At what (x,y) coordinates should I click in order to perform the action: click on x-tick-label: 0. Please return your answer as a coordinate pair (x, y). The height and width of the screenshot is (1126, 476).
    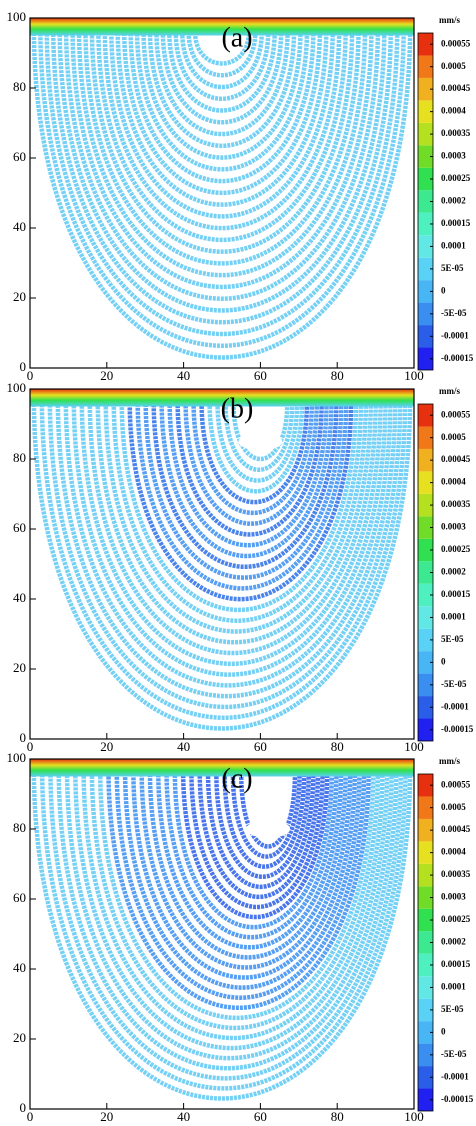
    Looking at the image, I should click on (30, 375).